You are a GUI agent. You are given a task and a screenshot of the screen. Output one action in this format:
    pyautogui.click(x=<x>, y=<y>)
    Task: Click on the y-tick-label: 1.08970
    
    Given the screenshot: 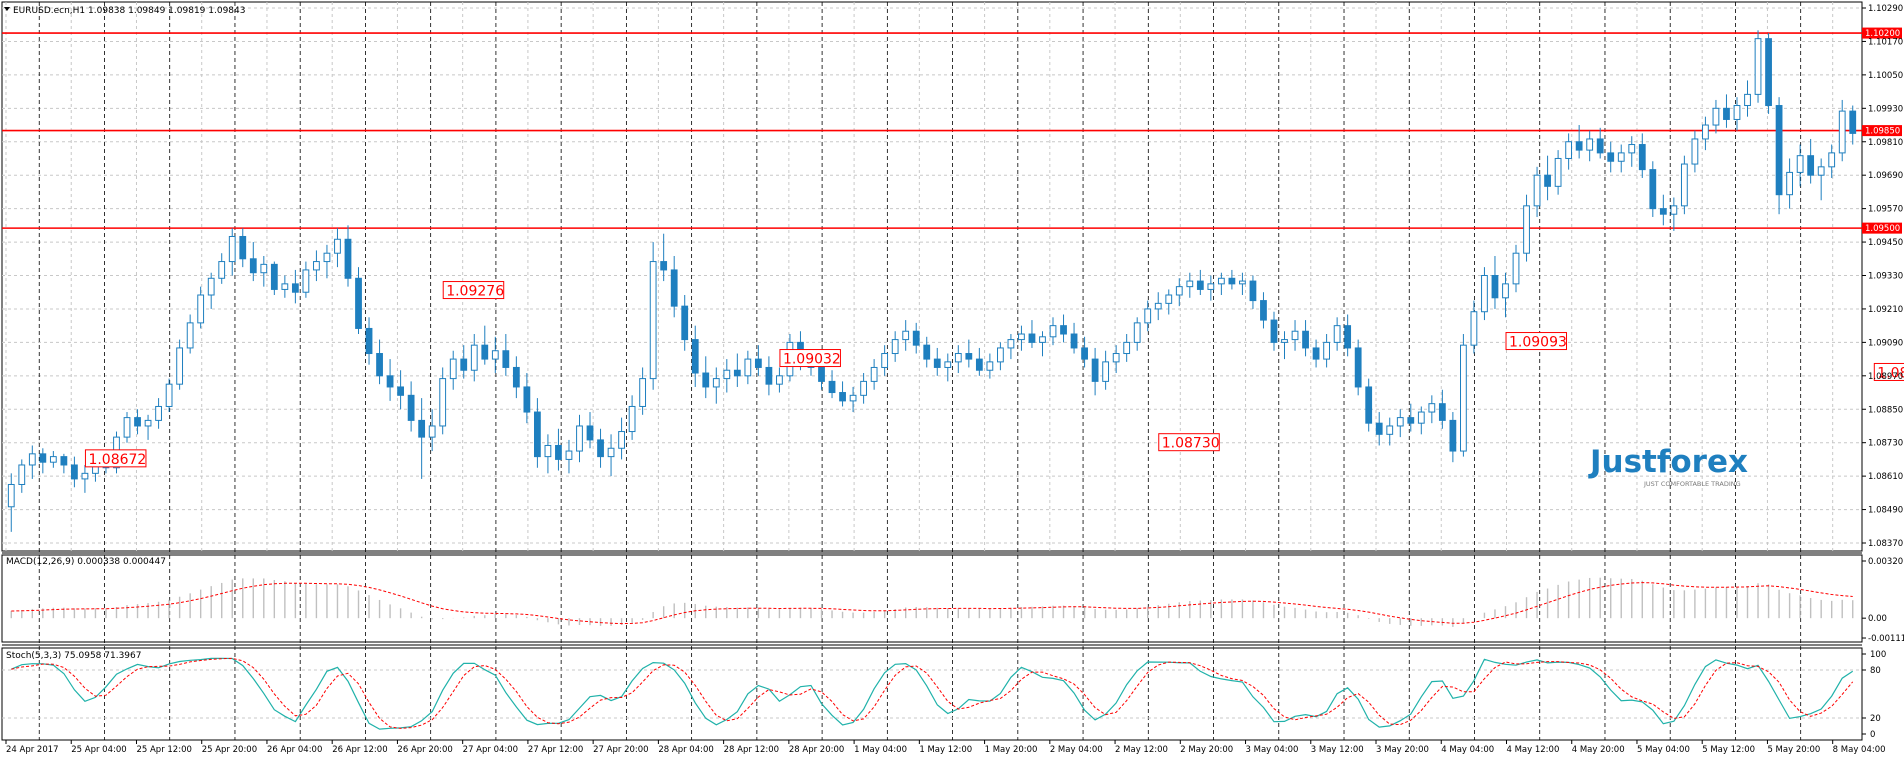 What is the action you would take?
    pyautogui.click(x=1885, y=377)
    